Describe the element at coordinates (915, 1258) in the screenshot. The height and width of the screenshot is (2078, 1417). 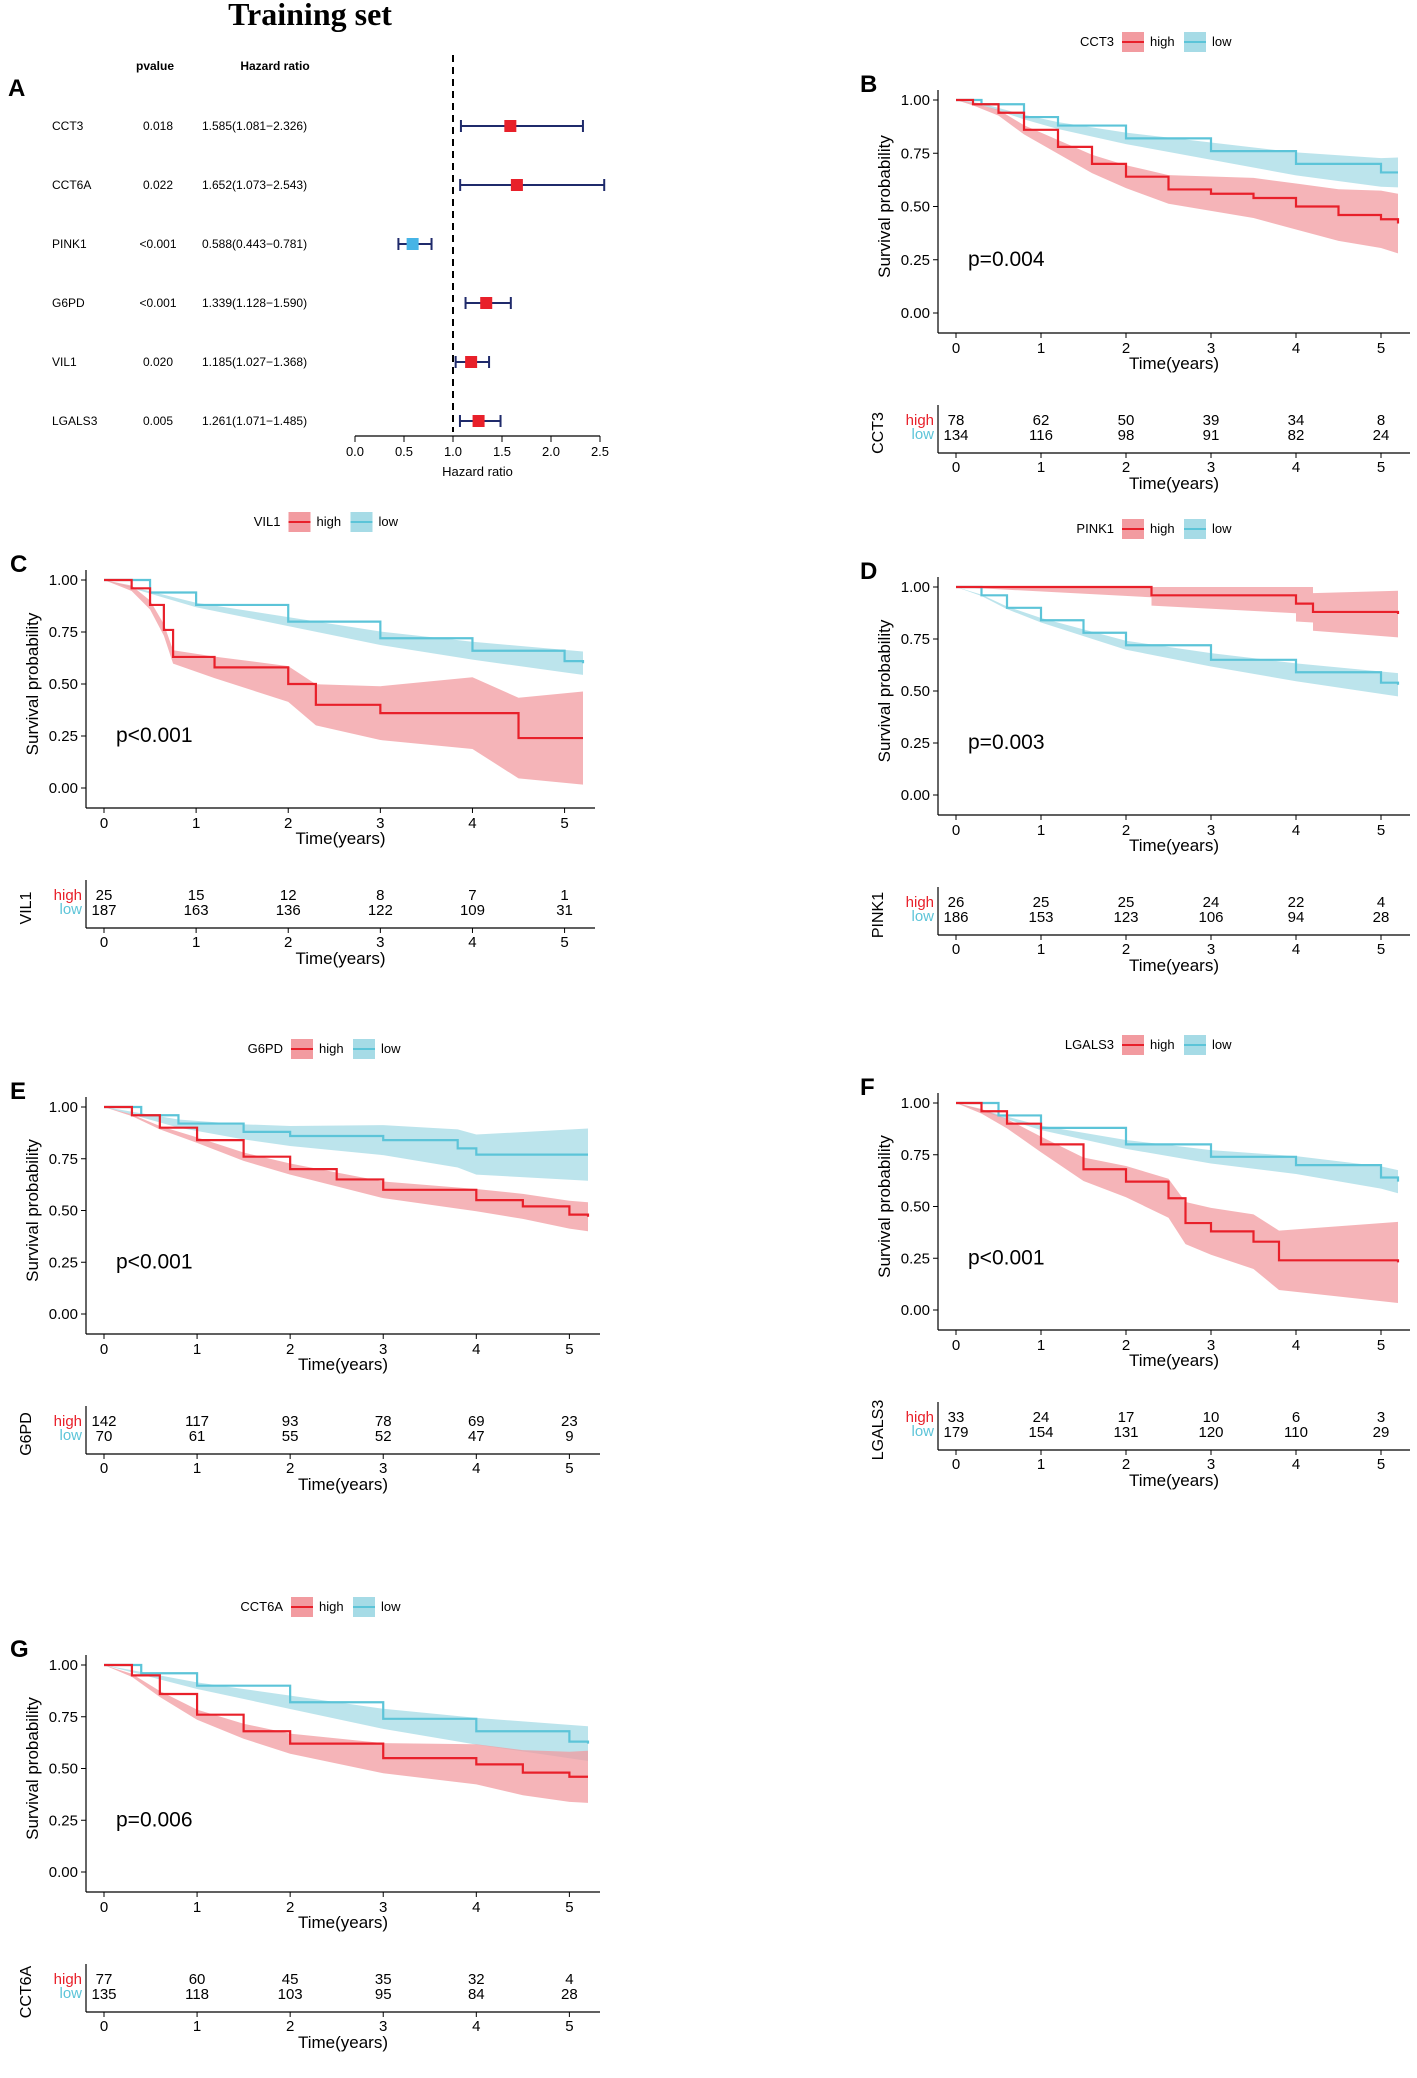
I see `km-y-tick-label: 0.25` at that location.